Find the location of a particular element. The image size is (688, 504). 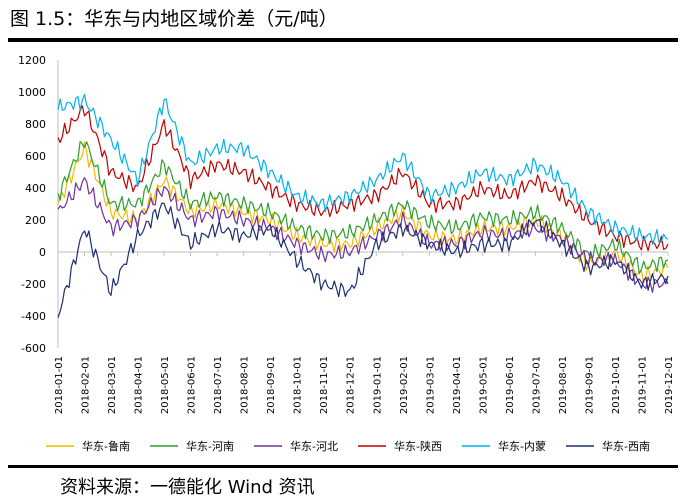

y-tick-label: 1200 is located at coordinates (32, 60).